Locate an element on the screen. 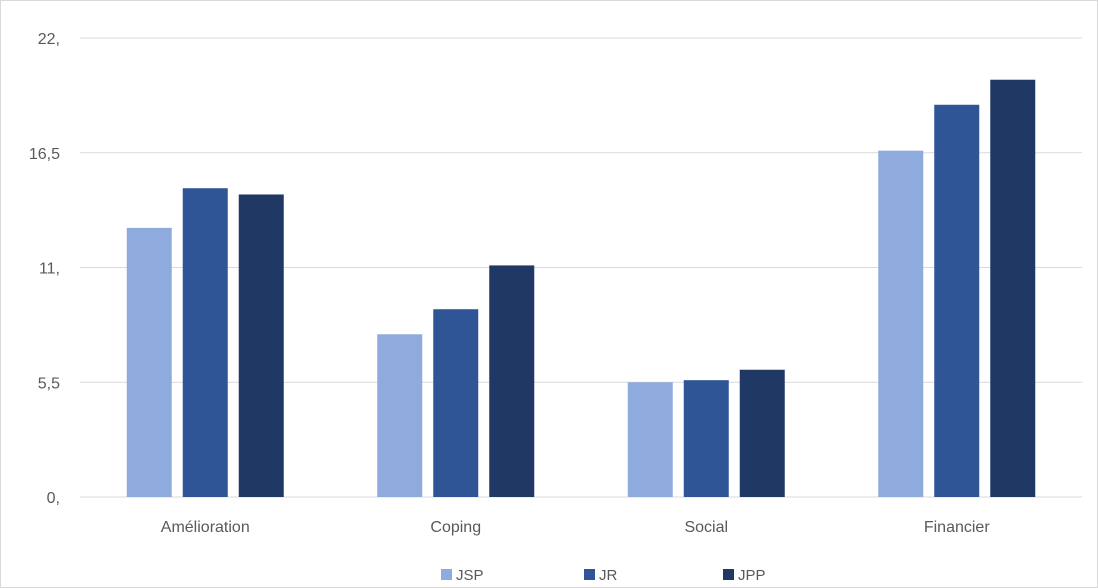 The image size is (1098, 588). y-tick-label: 22, is located at coordinates (49, 39).